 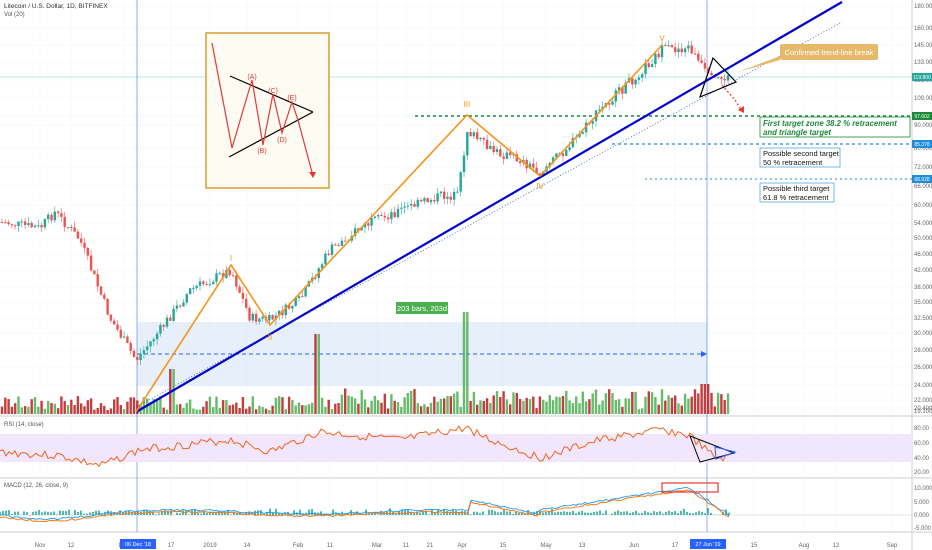 I want to click on wave-label-5: V, so click(x=662, y=38).